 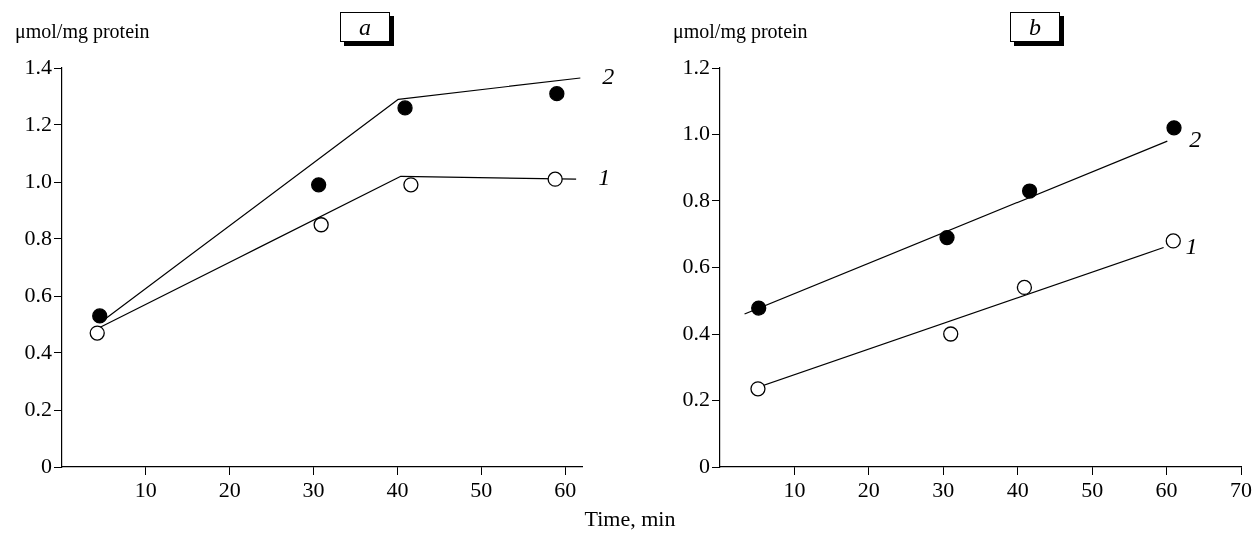 I want to click on x-tick-label: 70, so click(x=1241, y=489).